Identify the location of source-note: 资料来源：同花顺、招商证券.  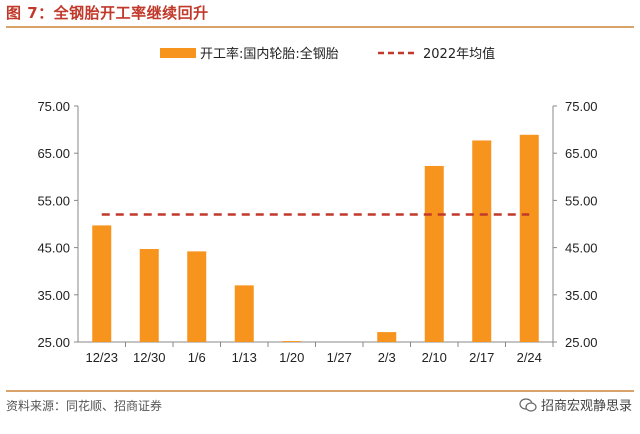
(84, 406).